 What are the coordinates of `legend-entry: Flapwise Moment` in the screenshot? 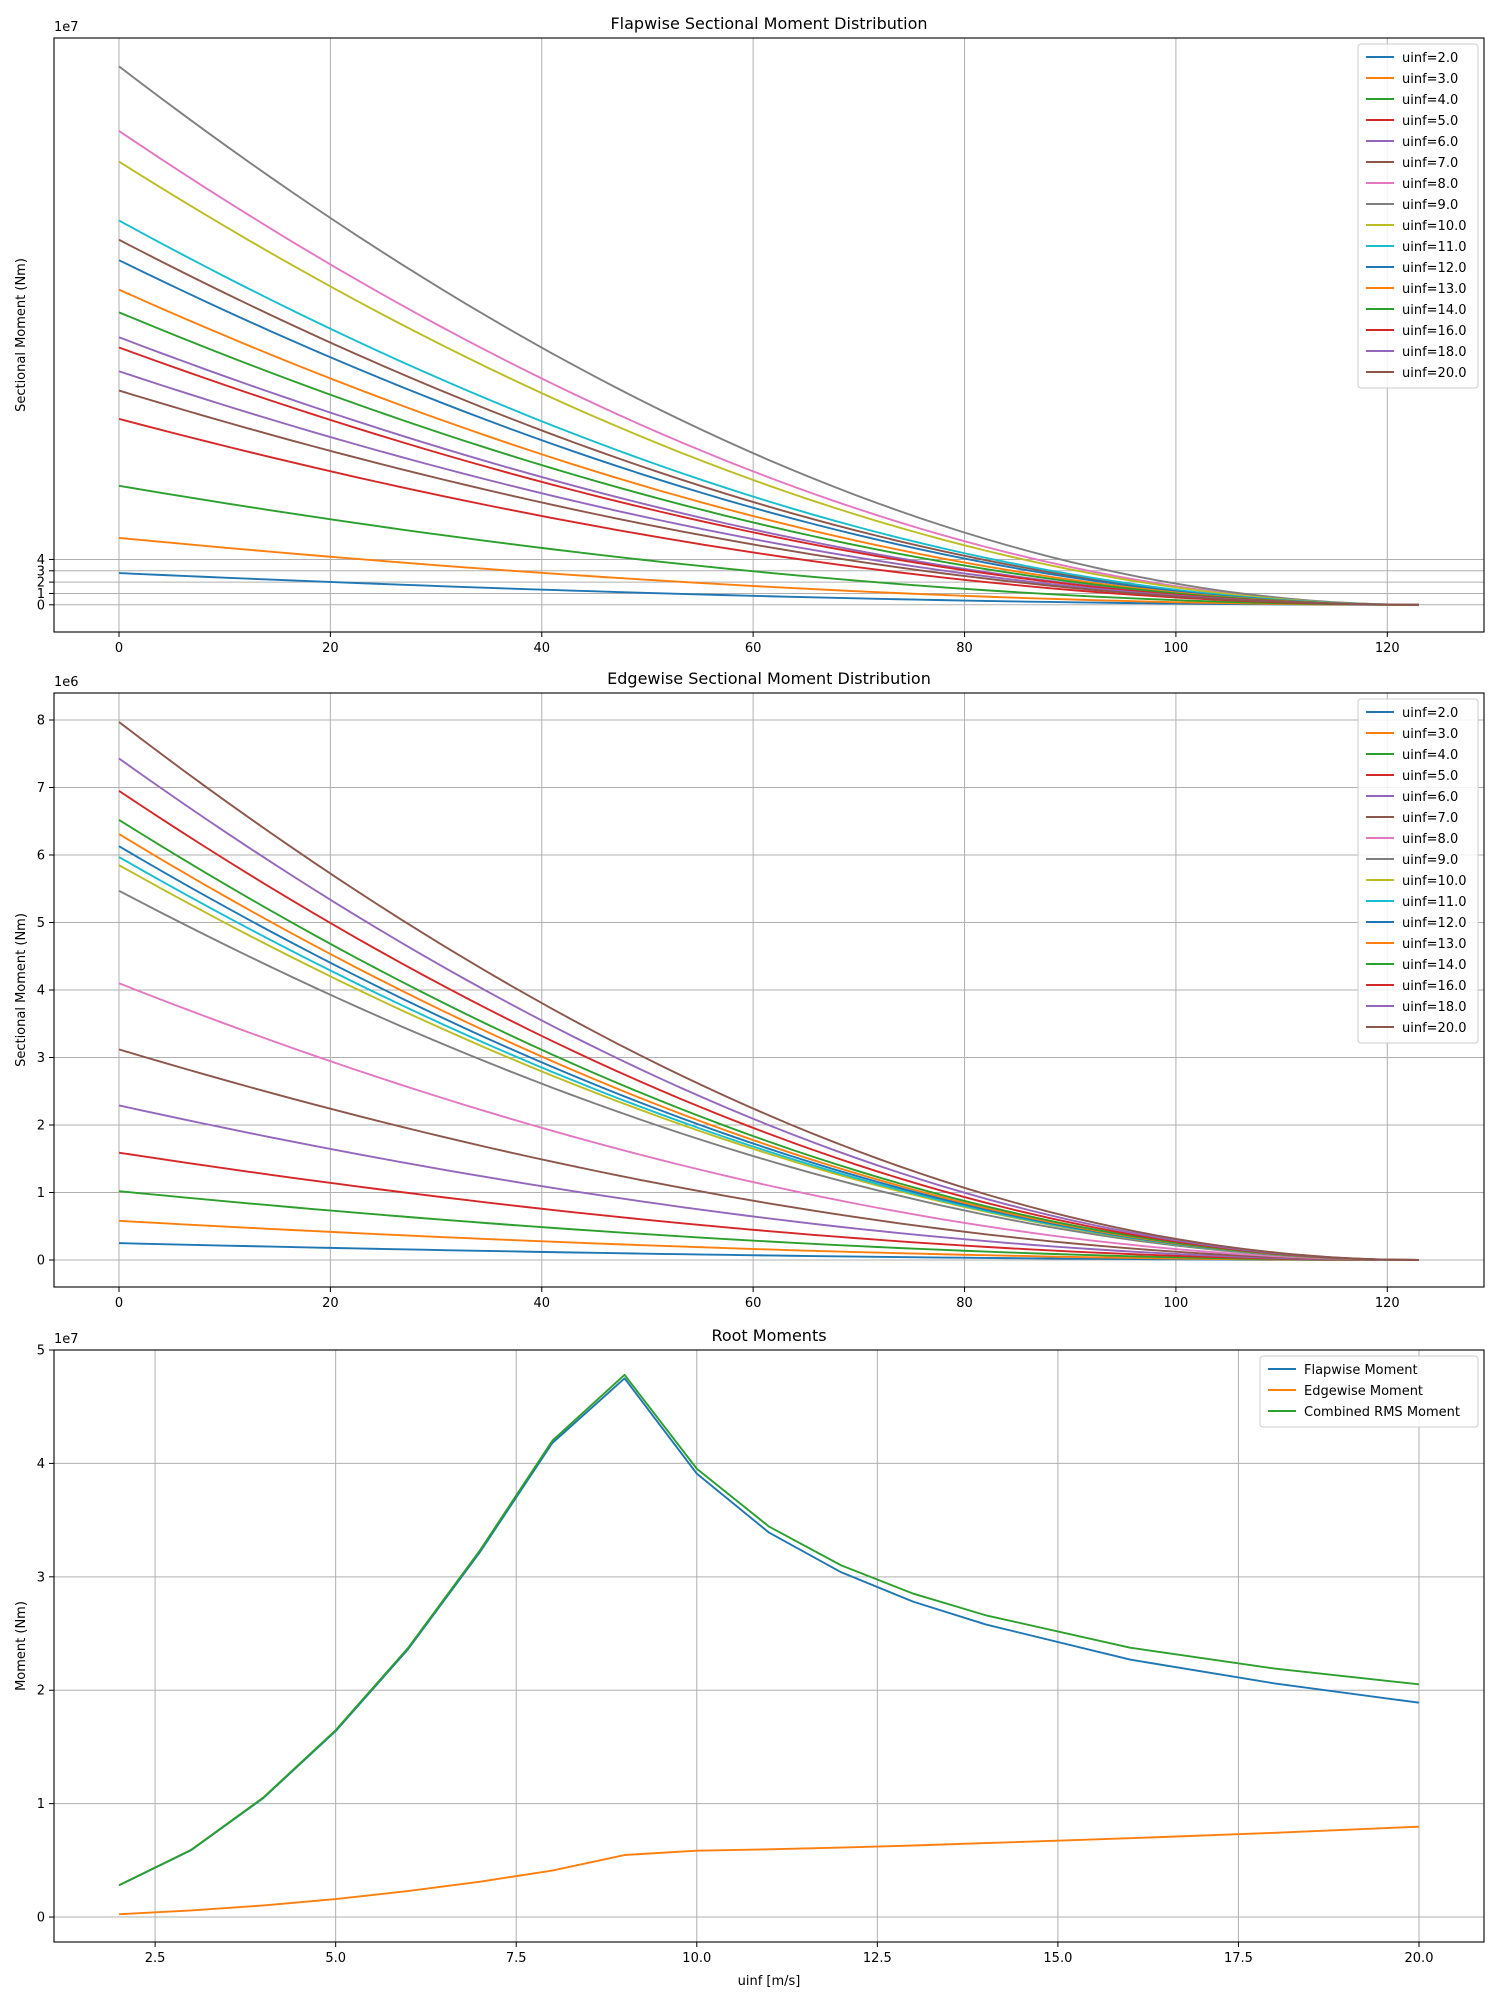 It's located at (1361, 1370).